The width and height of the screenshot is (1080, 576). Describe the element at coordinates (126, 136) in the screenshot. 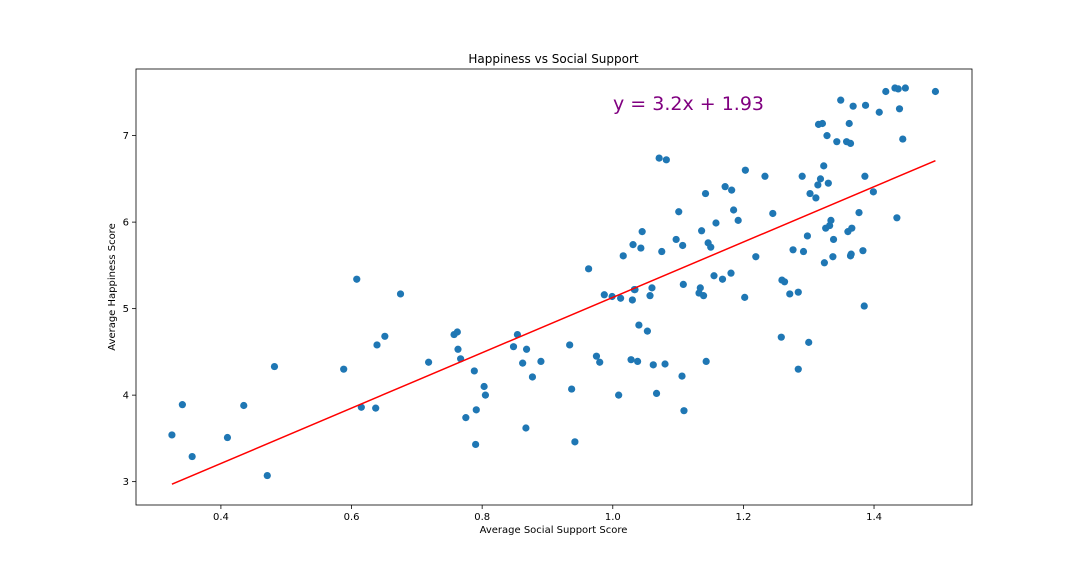

I see `y-tick-label: 7` at that location.